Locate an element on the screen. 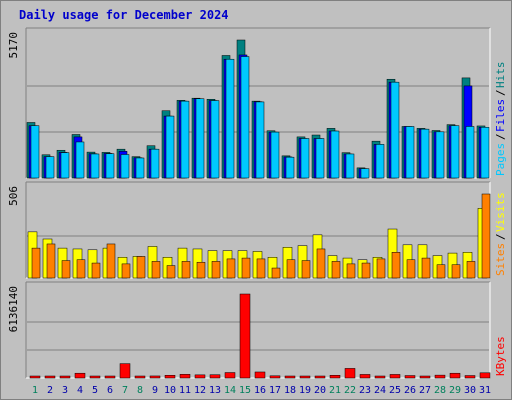 Image resolution: width=512 pixels, height=400 pixels. x-tick-label-day-1: 1 is located at coordinates (35, 390).